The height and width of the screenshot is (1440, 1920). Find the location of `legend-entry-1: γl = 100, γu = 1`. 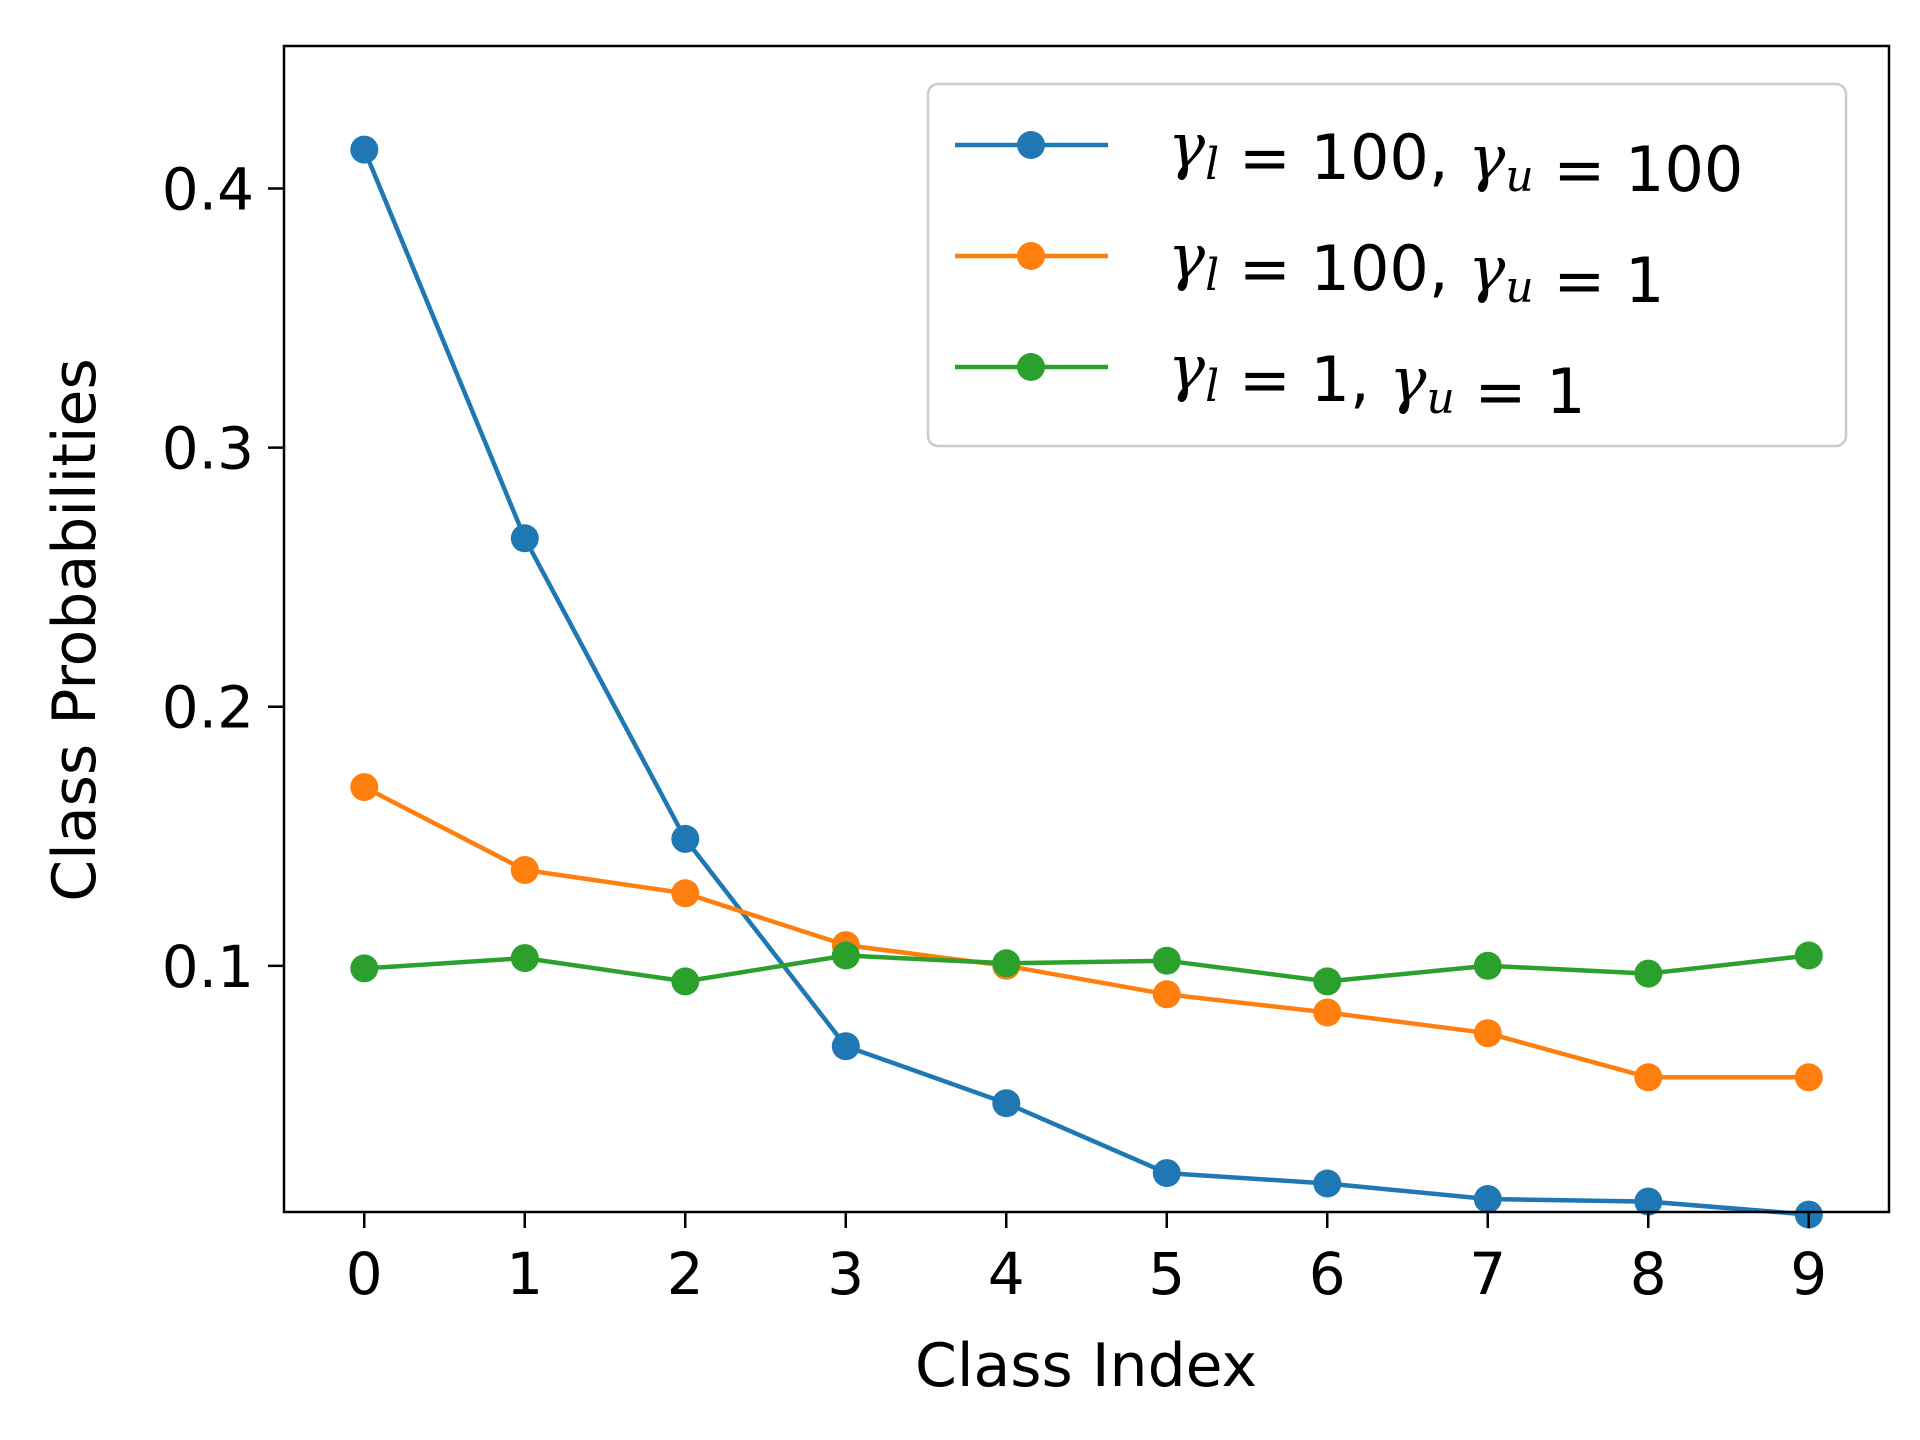

legend-entry-1: γl = 100, γu = 1 is located at coordinates (1309, 268).